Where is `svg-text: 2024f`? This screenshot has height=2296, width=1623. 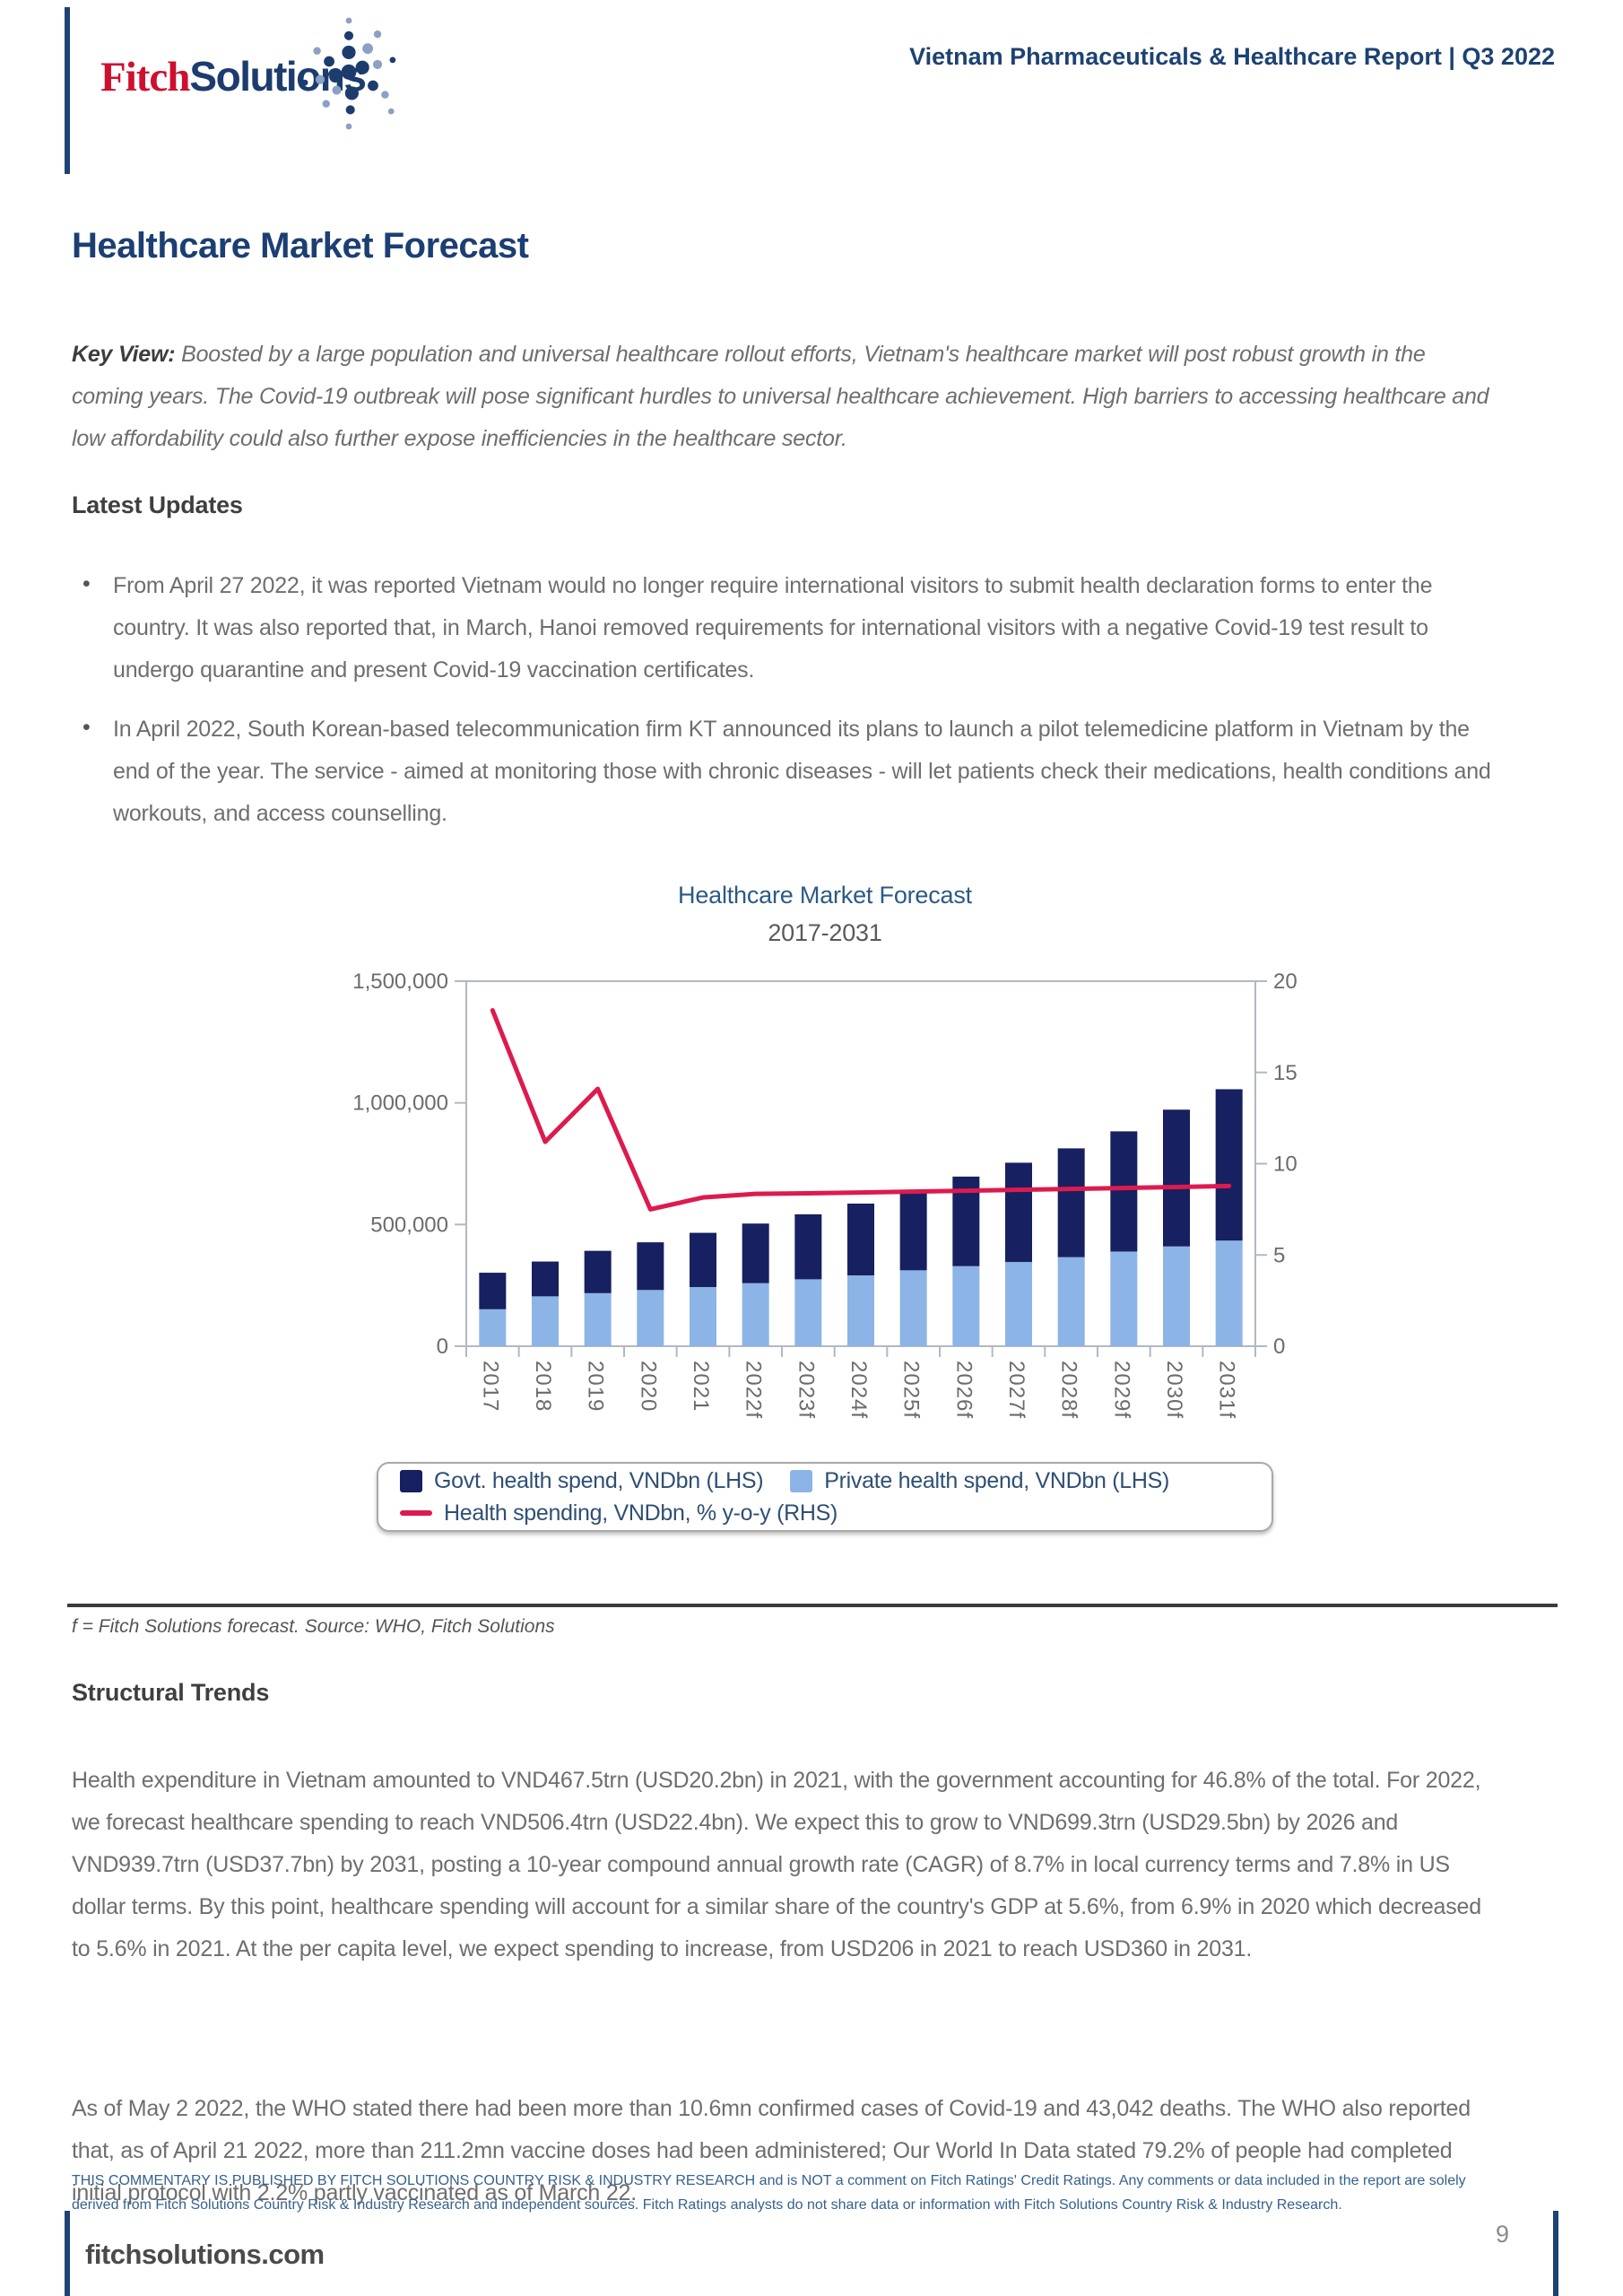
svg-text: 2024f is located at coordinates (858, 1390).